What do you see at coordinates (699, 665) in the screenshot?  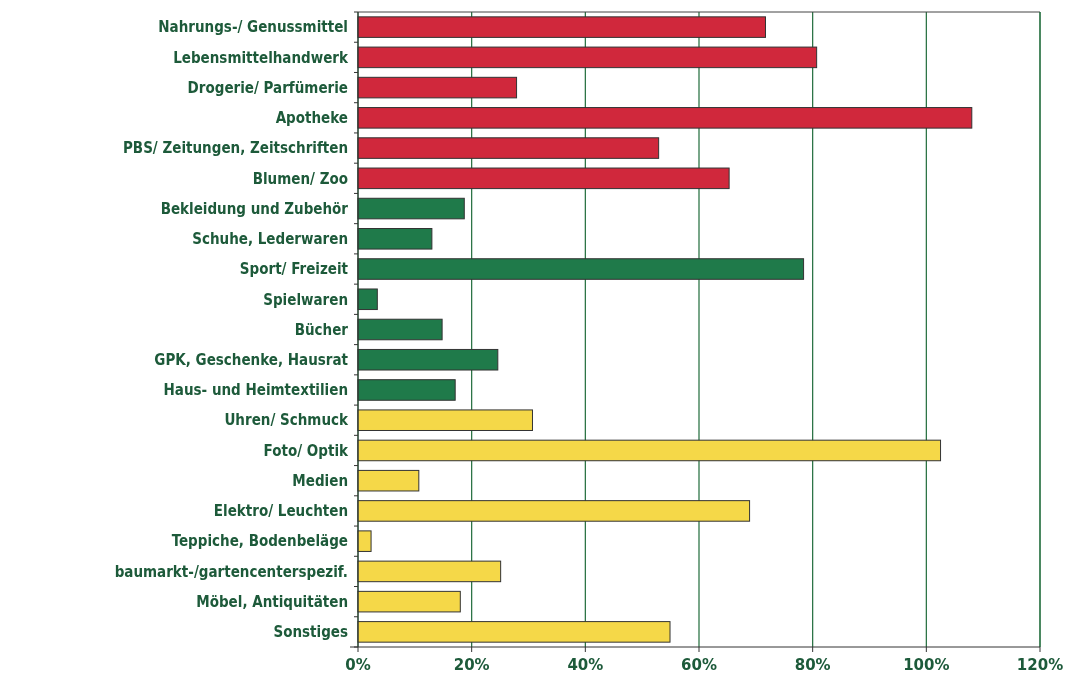 I see `x-tick-label: 60%` at bounding box center [699, 665].